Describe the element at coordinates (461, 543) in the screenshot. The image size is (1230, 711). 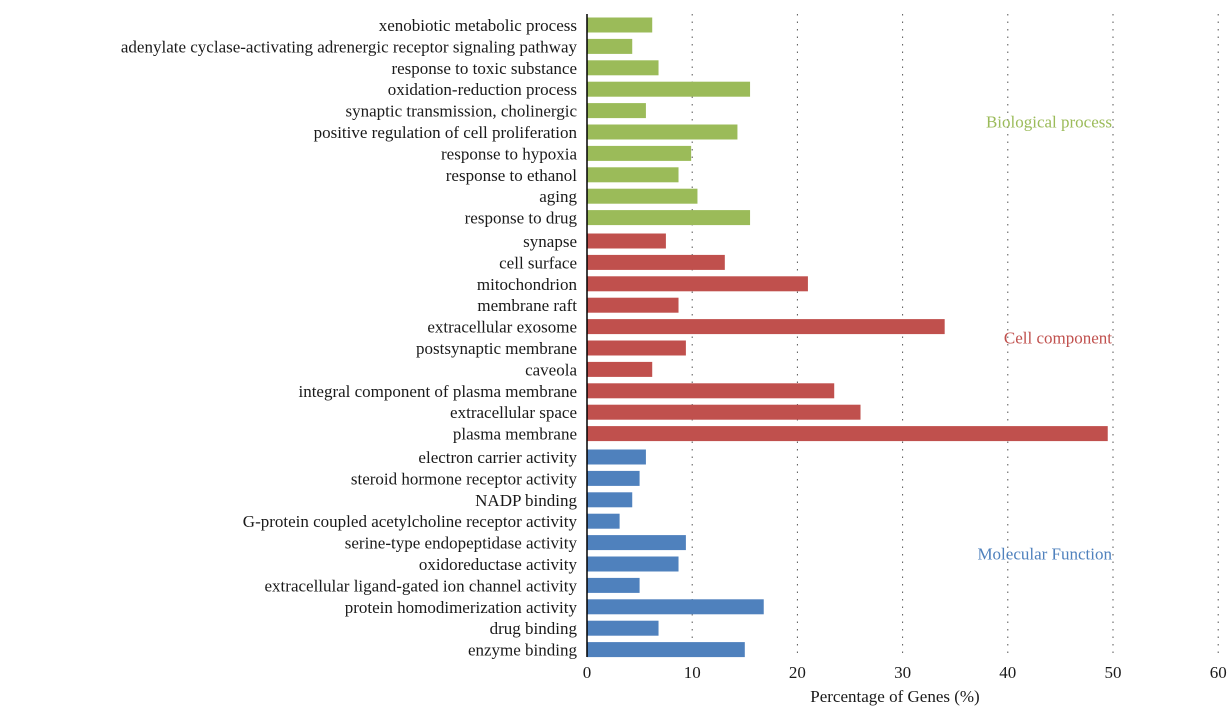
I see `category-label: serine-type endopeptidase activity` at that location.